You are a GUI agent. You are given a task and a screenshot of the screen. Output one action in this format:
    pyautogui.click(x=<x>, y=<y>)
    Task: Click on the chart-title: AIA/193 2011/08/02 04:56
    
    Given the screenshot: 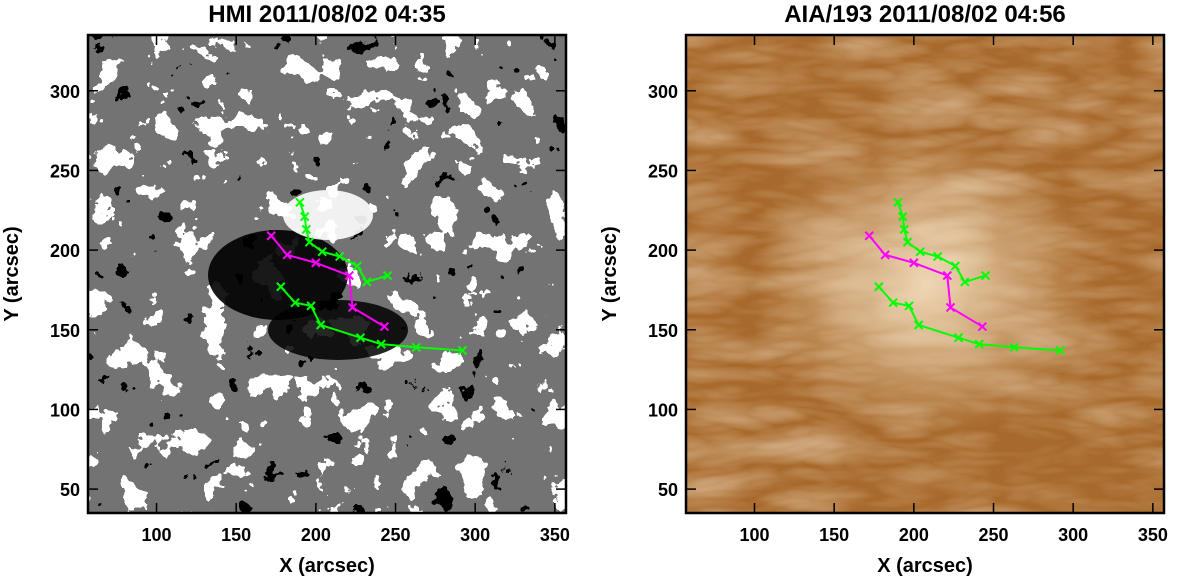 What is the action you would take?
    pyautogui.click(x=925, y=14)
    